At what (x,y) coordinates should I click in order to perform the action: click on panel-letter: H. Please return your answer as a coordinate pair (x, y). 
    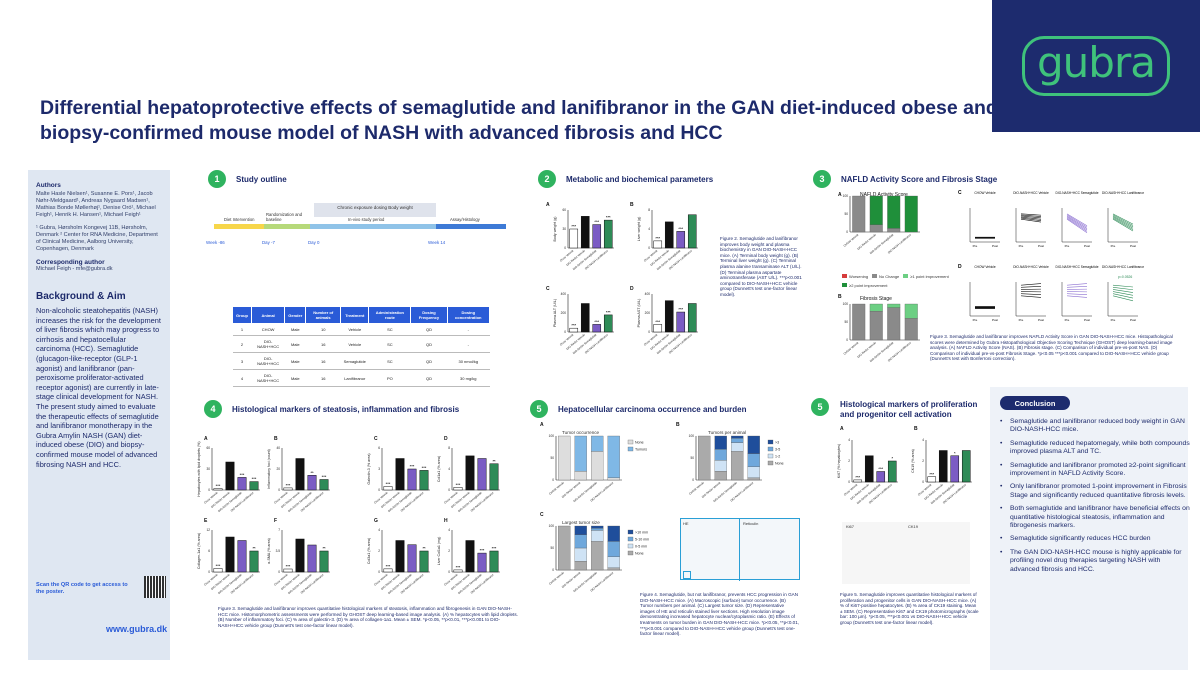
    Looking at the image, I should click on (446, 521).